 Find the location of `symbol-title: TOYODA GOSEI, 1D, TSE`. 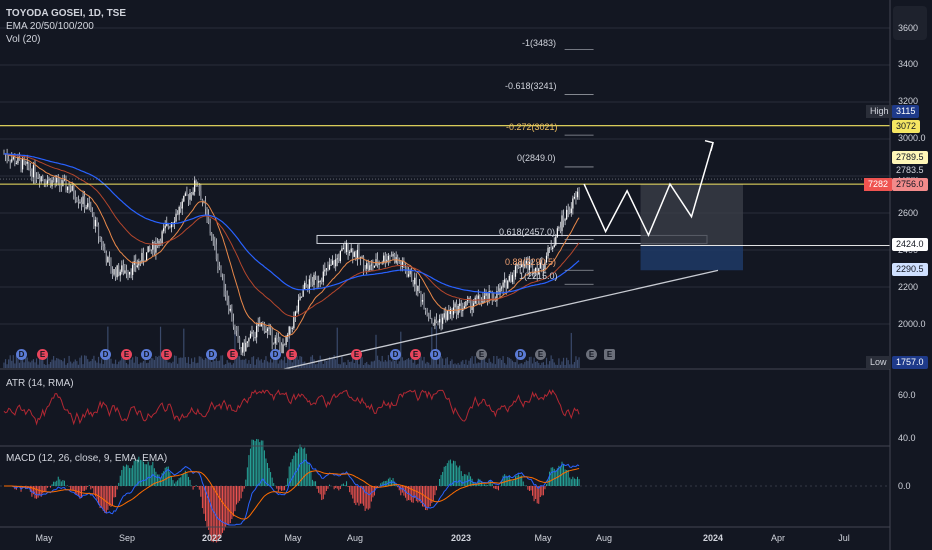

symbol-title: TOYODA GOSEI, 1D, TSE is located at coordinates (66, 13).